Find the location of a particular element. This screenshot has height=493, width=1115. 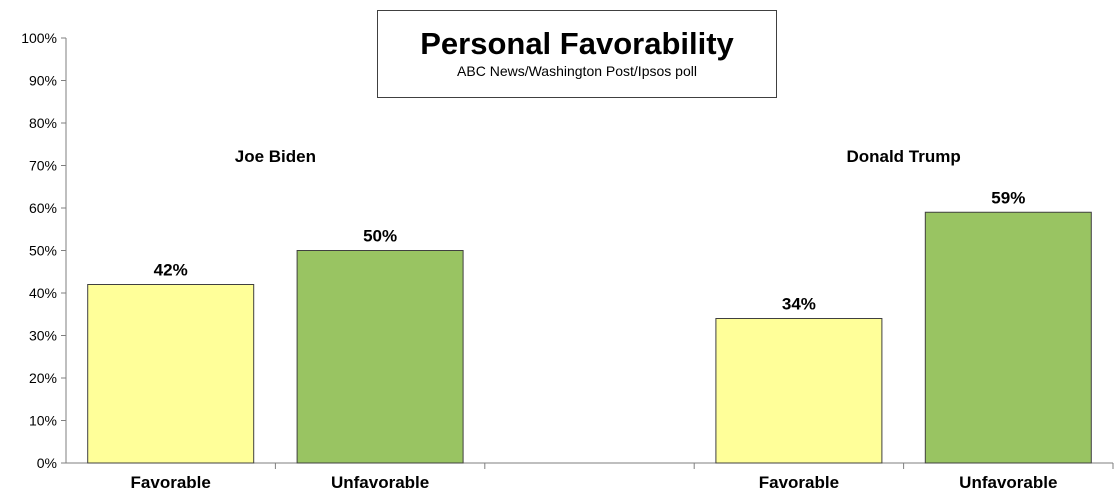

y-tick-label: 0% is located at coordinates (47, 463).